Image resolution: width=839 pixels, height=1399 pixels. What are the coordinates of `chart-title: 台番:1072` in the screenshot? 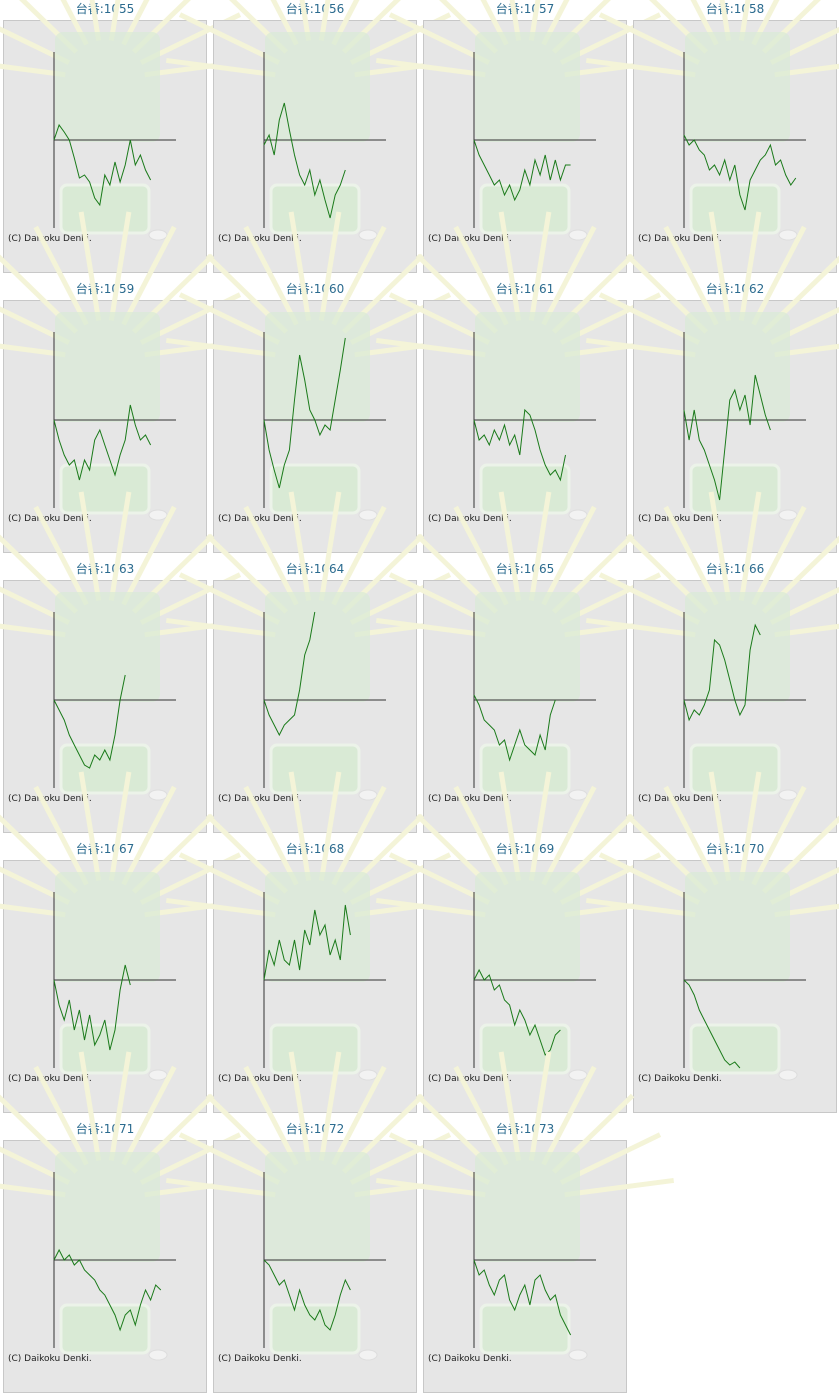 It's located at (315, 1128).